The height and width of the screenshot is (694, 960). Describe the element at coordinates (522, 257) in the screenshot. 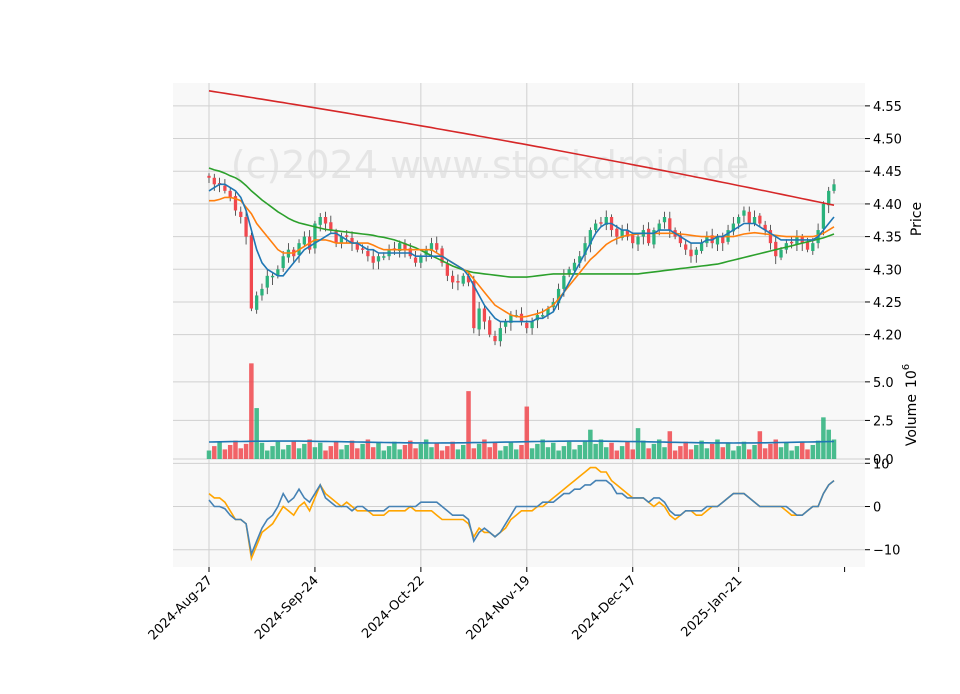

I see `ma-mid-line` at that location.